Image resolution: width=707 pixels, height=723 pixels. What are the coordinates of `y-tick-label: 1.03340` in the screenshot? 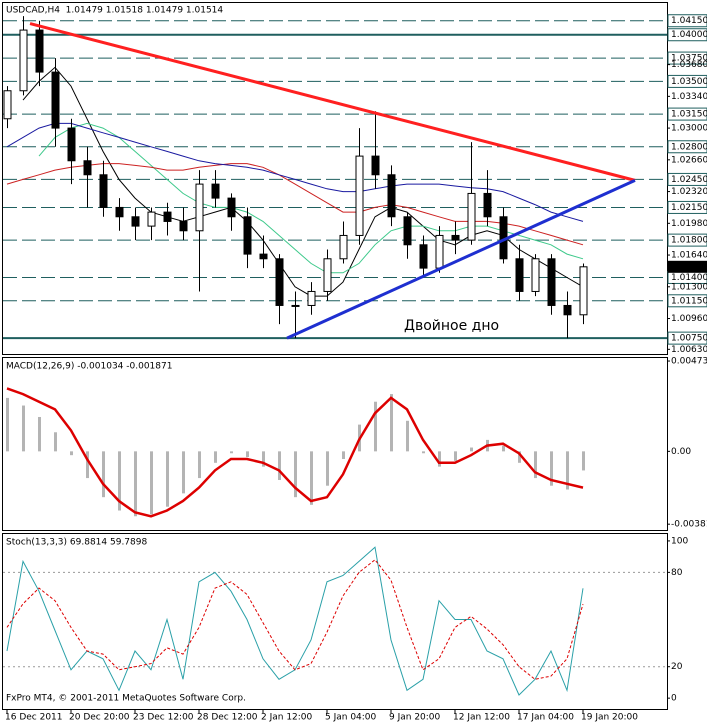 It's located at (689, 97).